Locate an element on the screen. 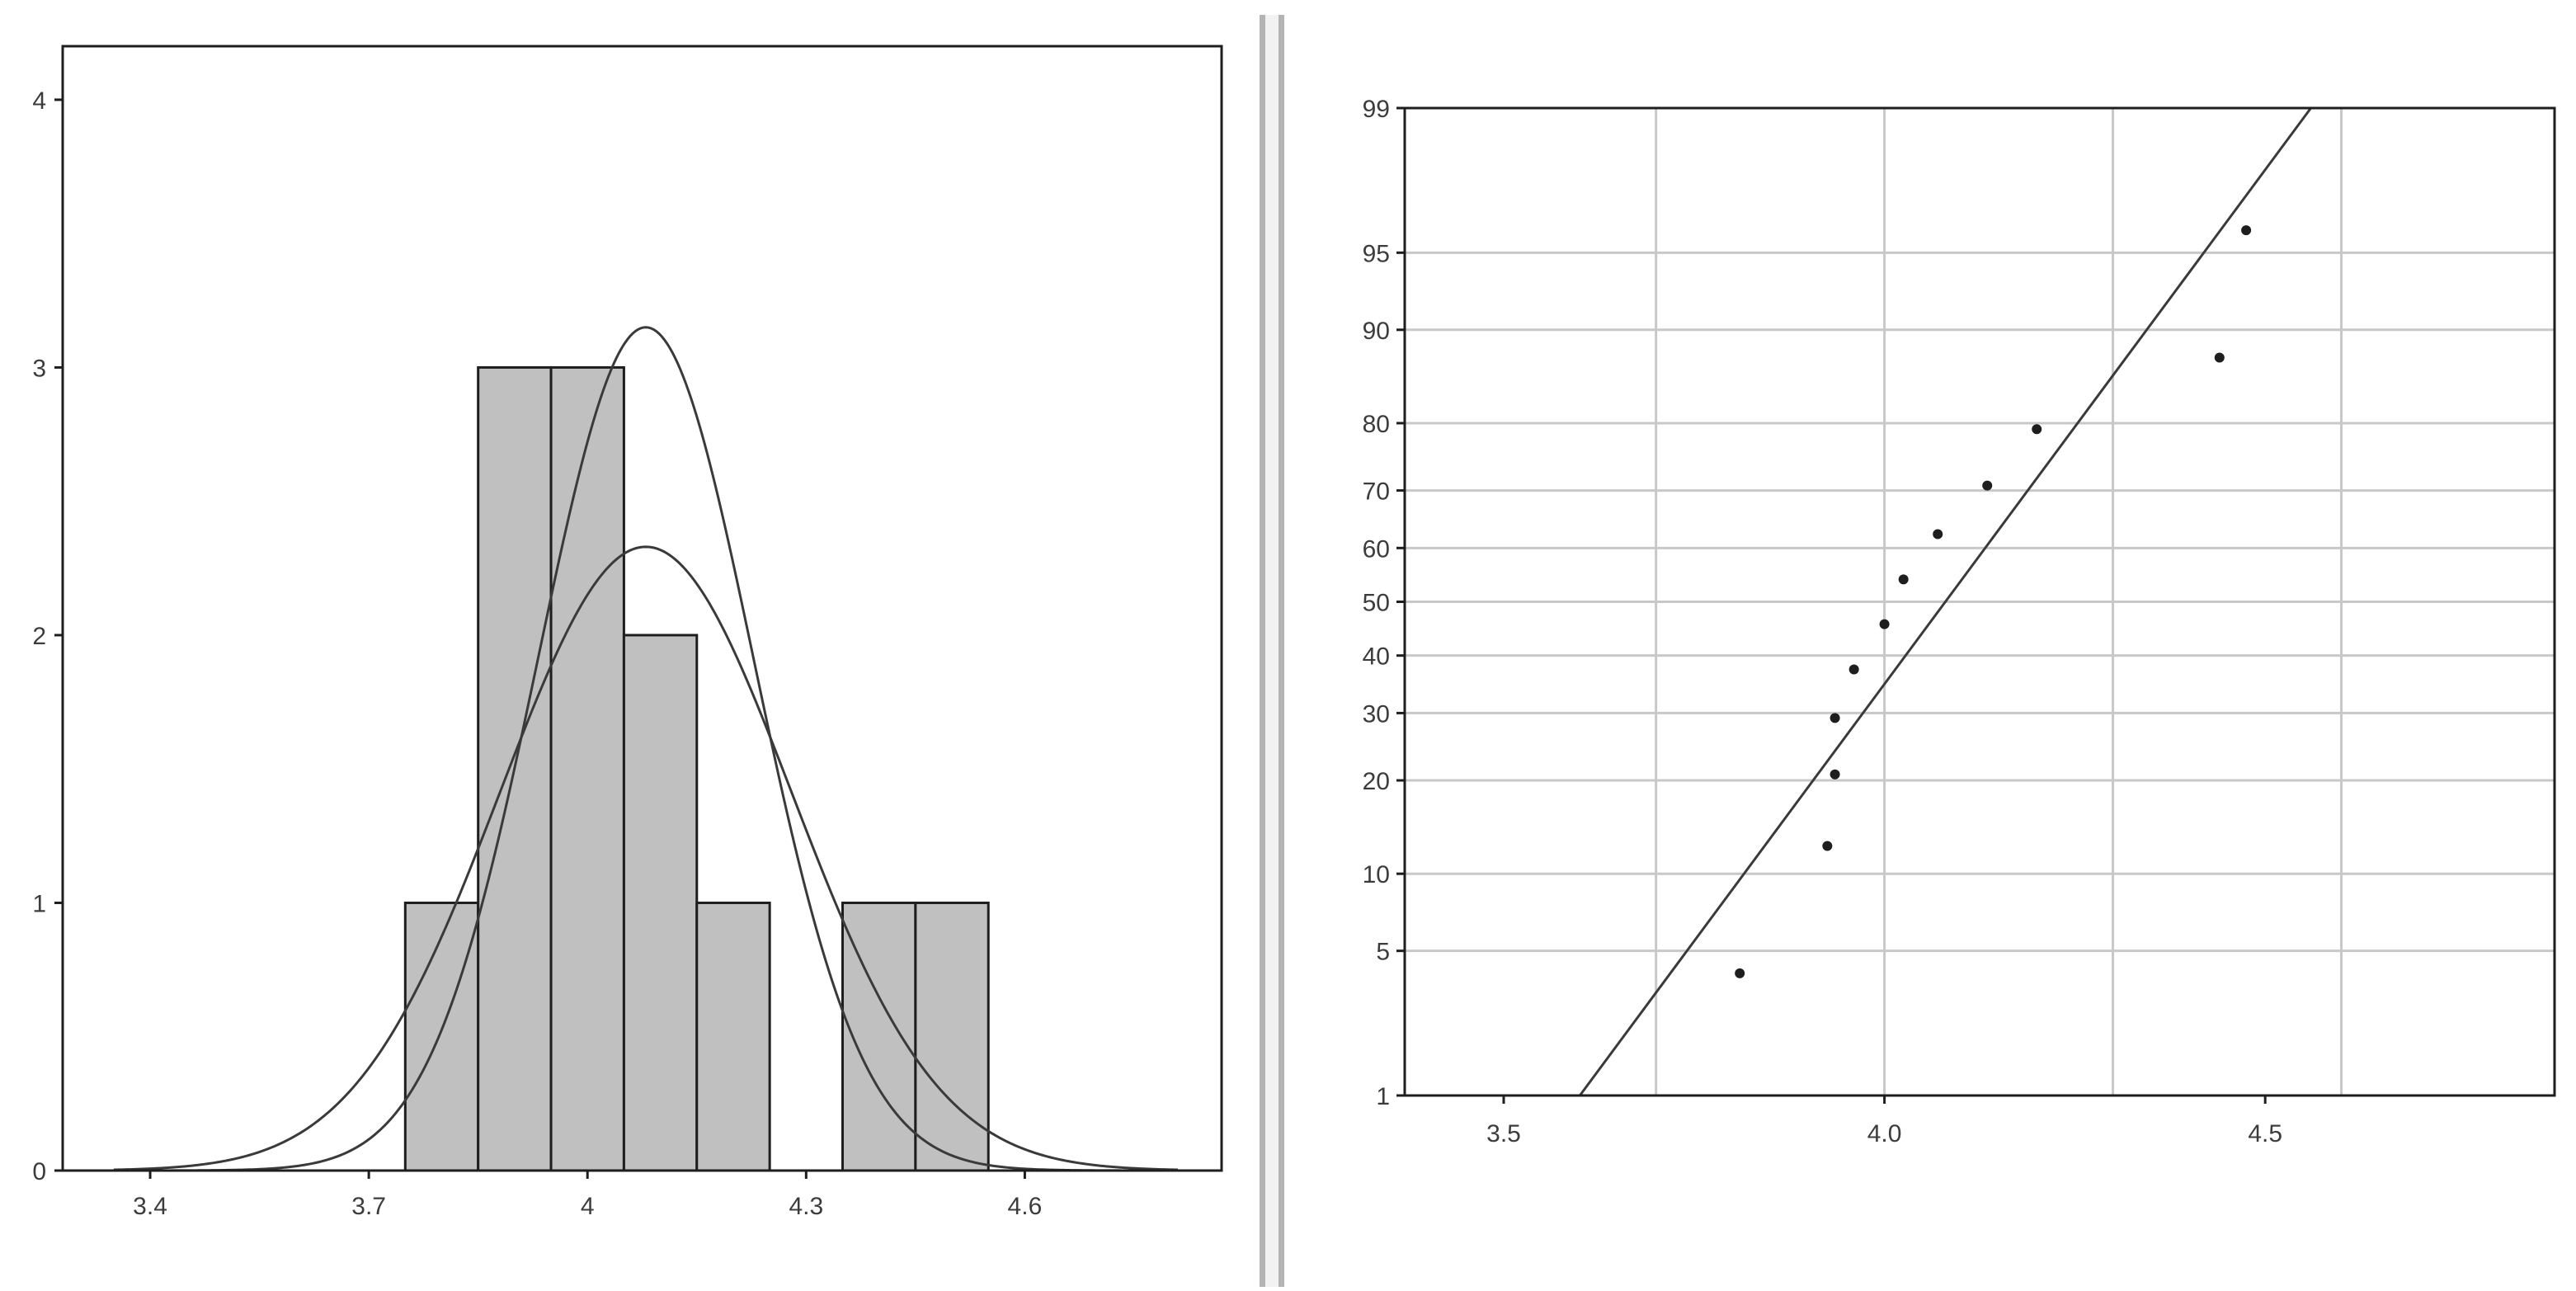  y-tick-label: 10 is located at coordinates (1376, 874).